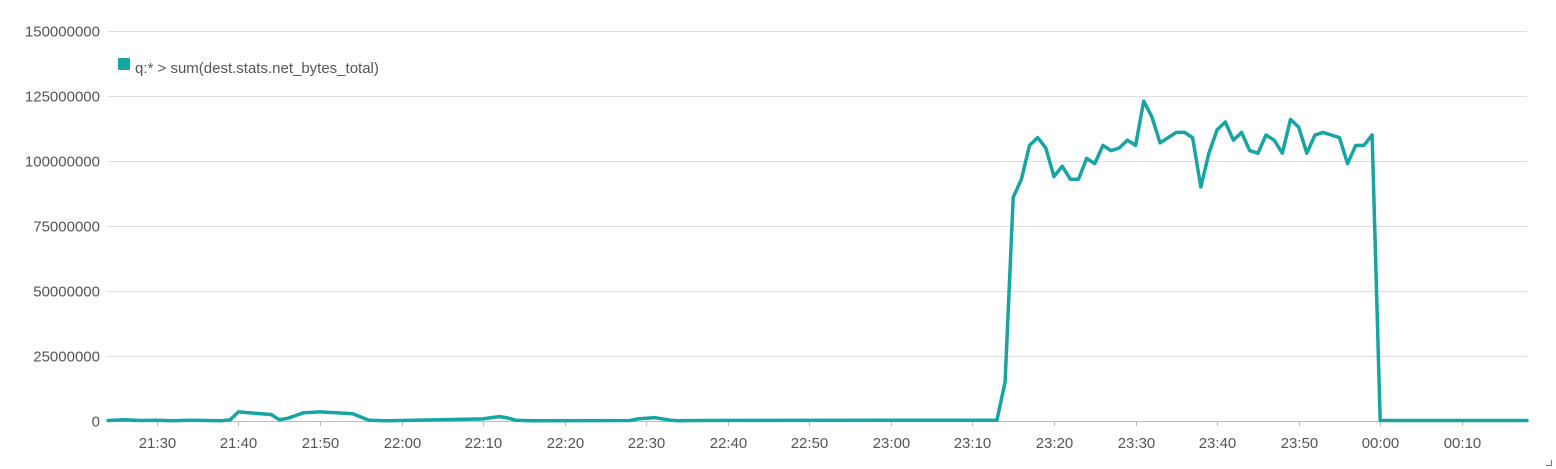  I want to click on y-tick-label: 150000000, so click(62, 32).